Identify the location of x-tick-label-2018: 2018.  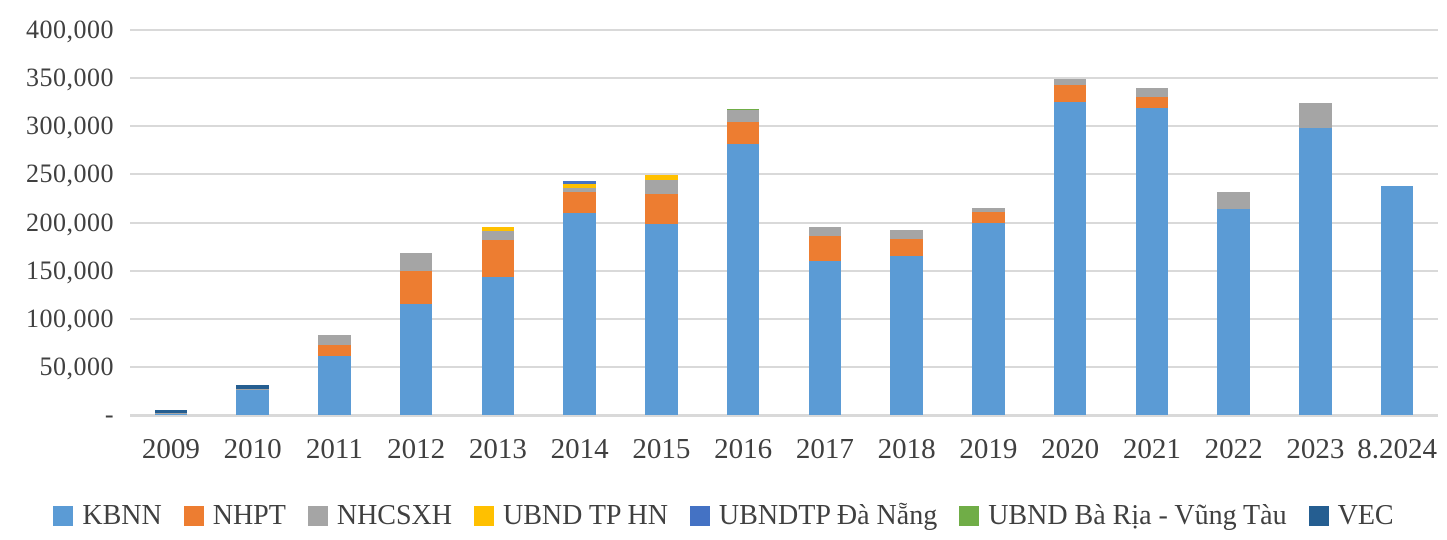
(906, 449).